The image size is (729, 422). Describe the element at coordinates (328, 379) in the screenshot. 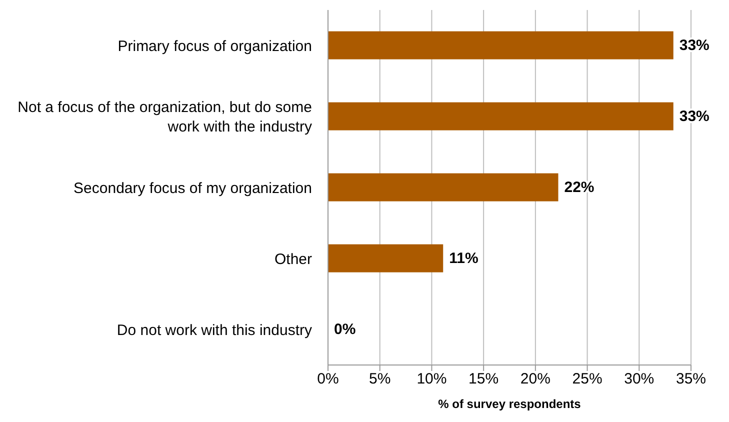

I see `x-tick-label: 0%` at that location.